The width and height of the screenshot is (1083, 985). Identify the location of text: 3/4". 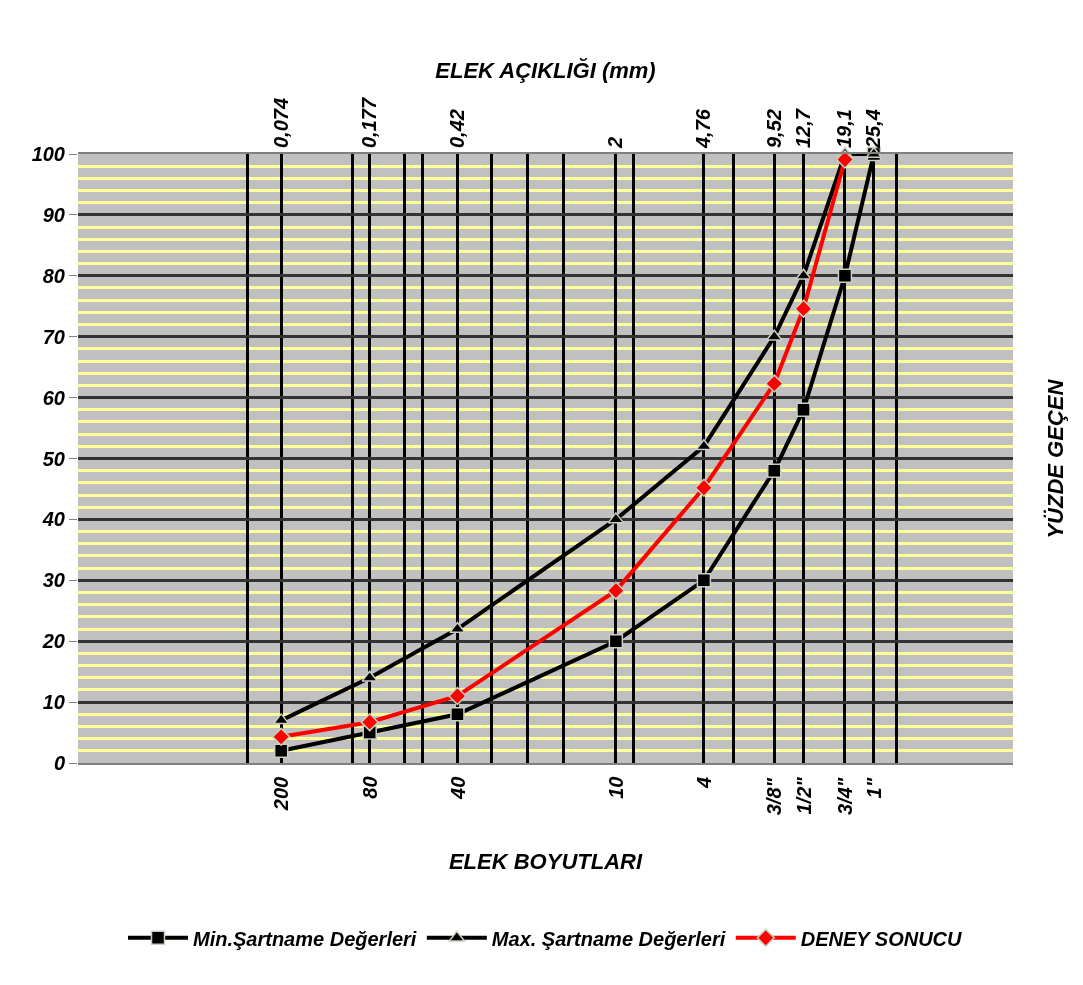
(844, 796).